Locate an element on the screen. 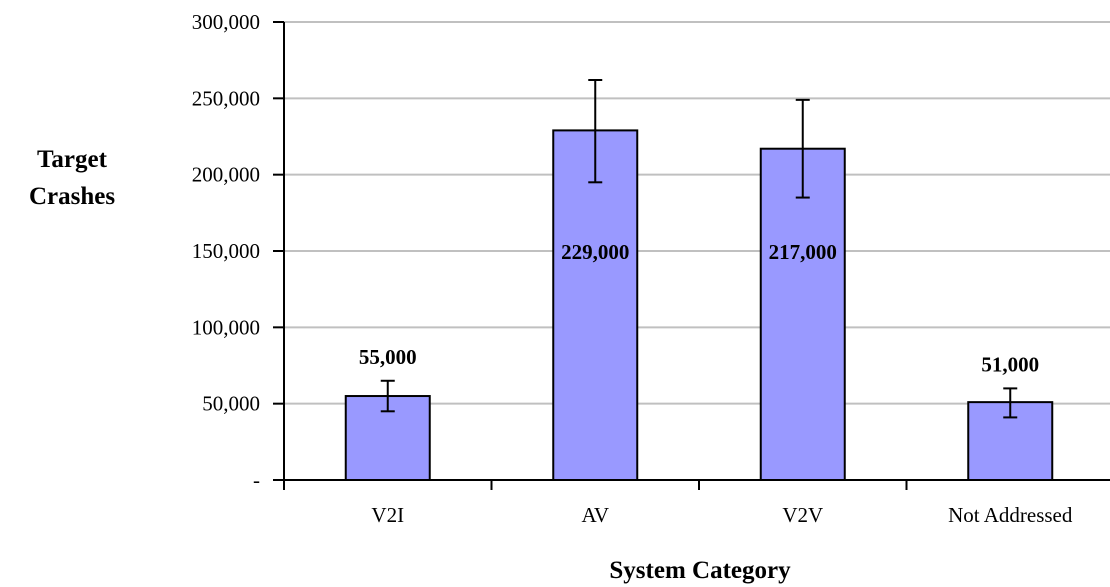 Image resolution: width=1110 pixels, height=587 pixels. y-tick-label: 250,000 is located at coordinates (226, 98).